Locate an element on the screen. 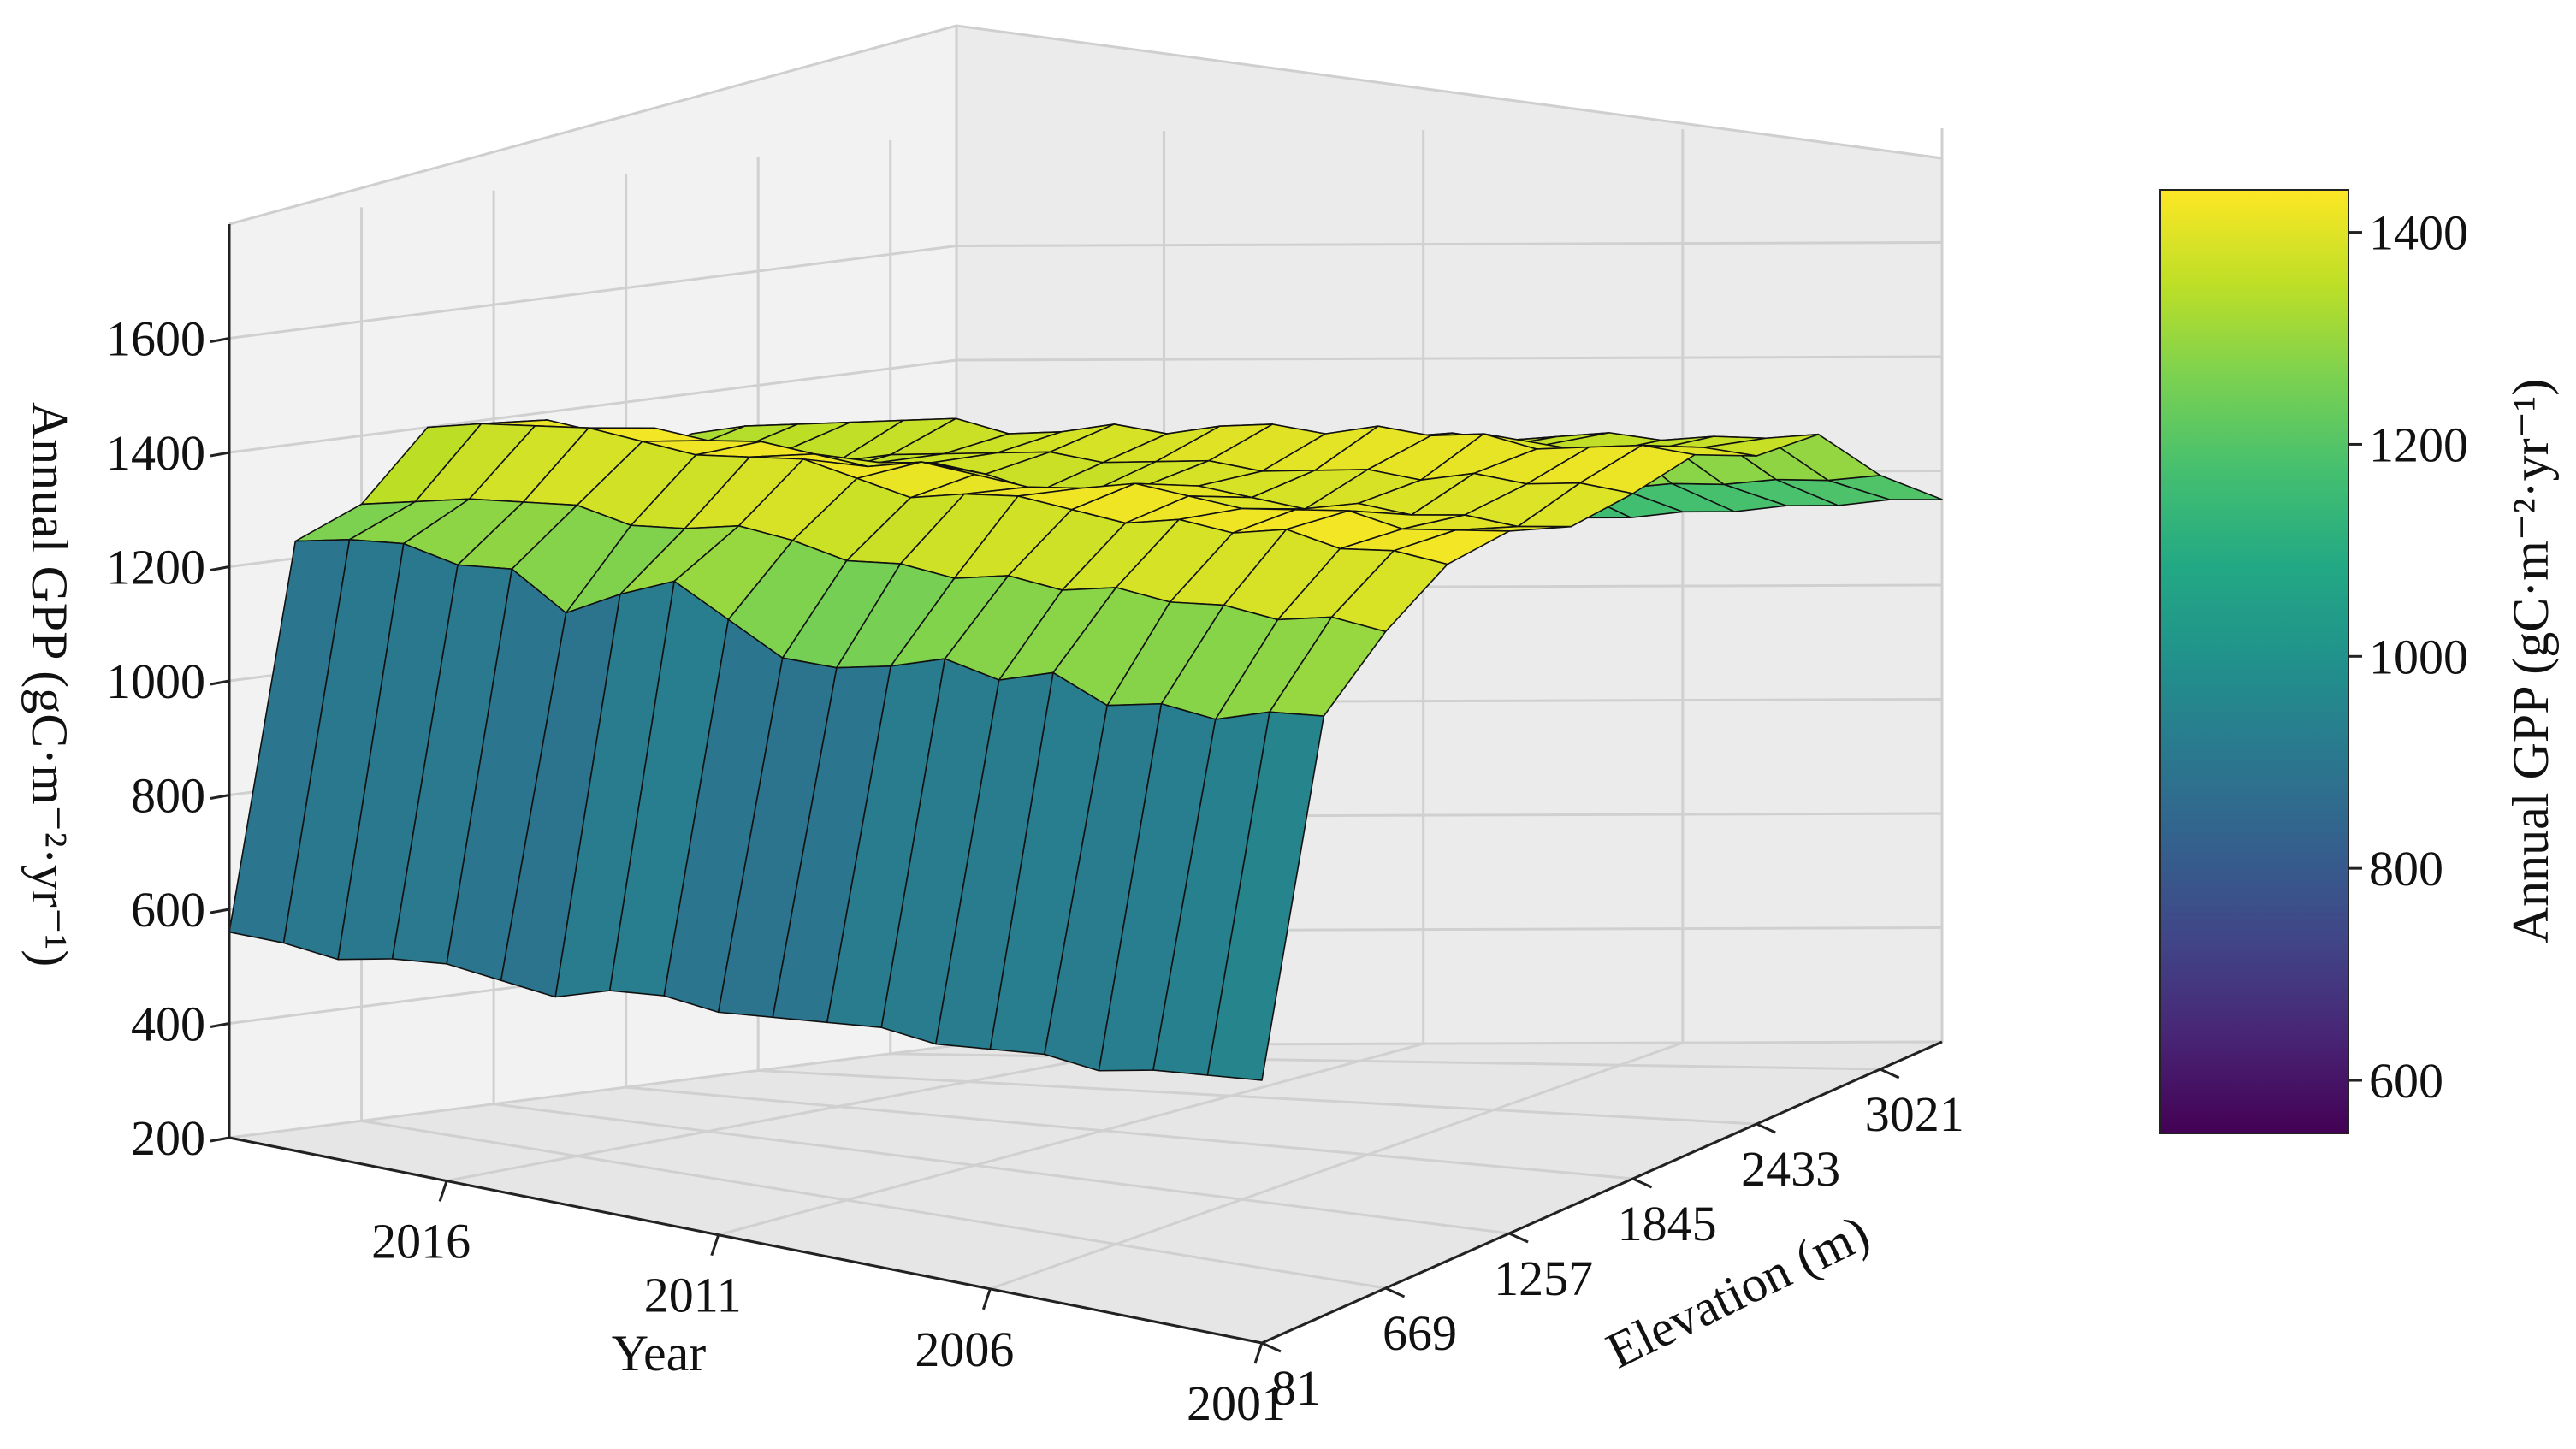 The height and width of the screenshot is (1449, 2576). colorbar-tick-label: 1400 is located at coordinates (2418, 233).